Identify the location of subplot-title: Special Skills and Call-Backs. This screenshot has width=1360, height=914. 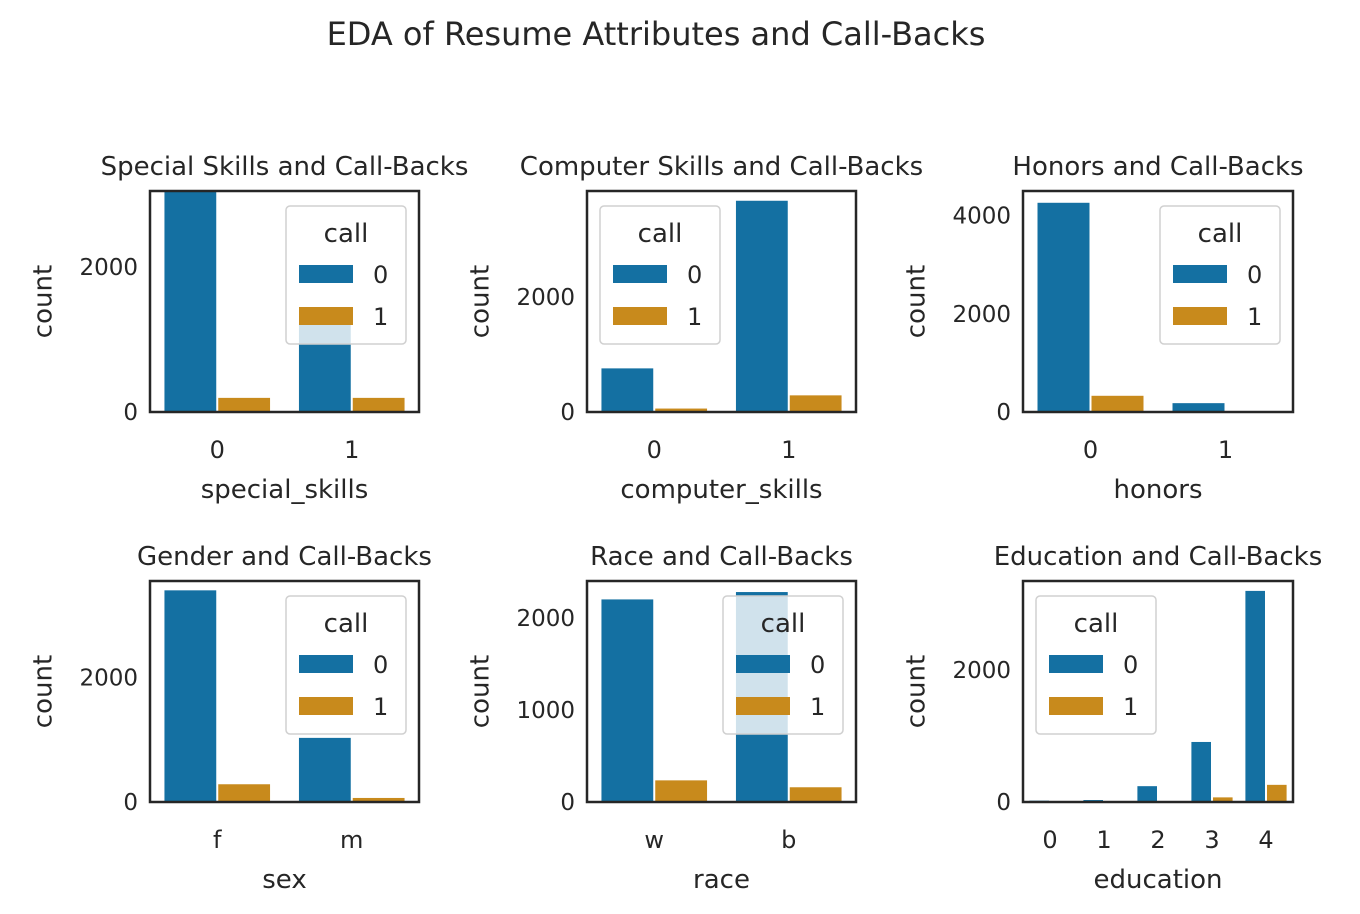
(285, 167).